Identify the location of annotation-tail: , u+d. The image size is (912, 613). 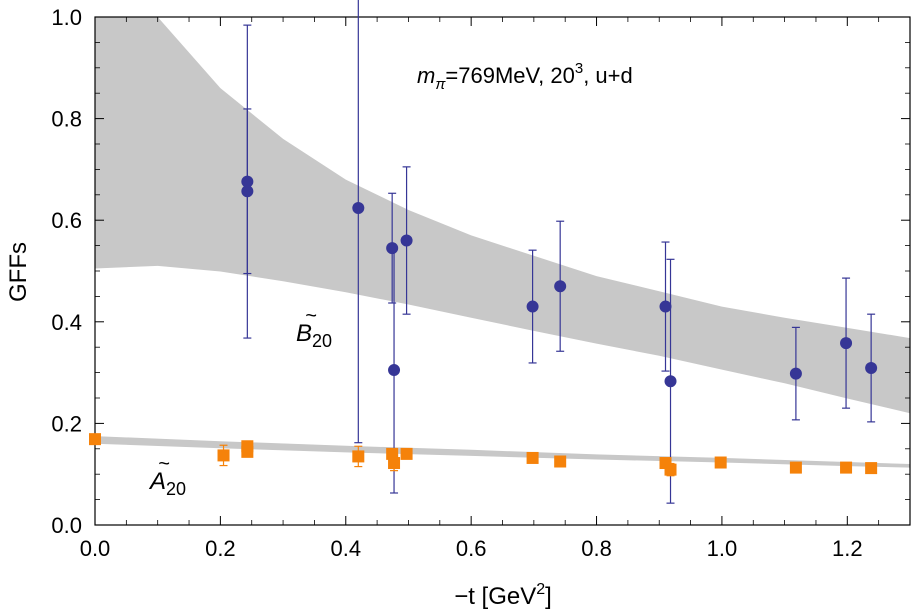
(608, 75).